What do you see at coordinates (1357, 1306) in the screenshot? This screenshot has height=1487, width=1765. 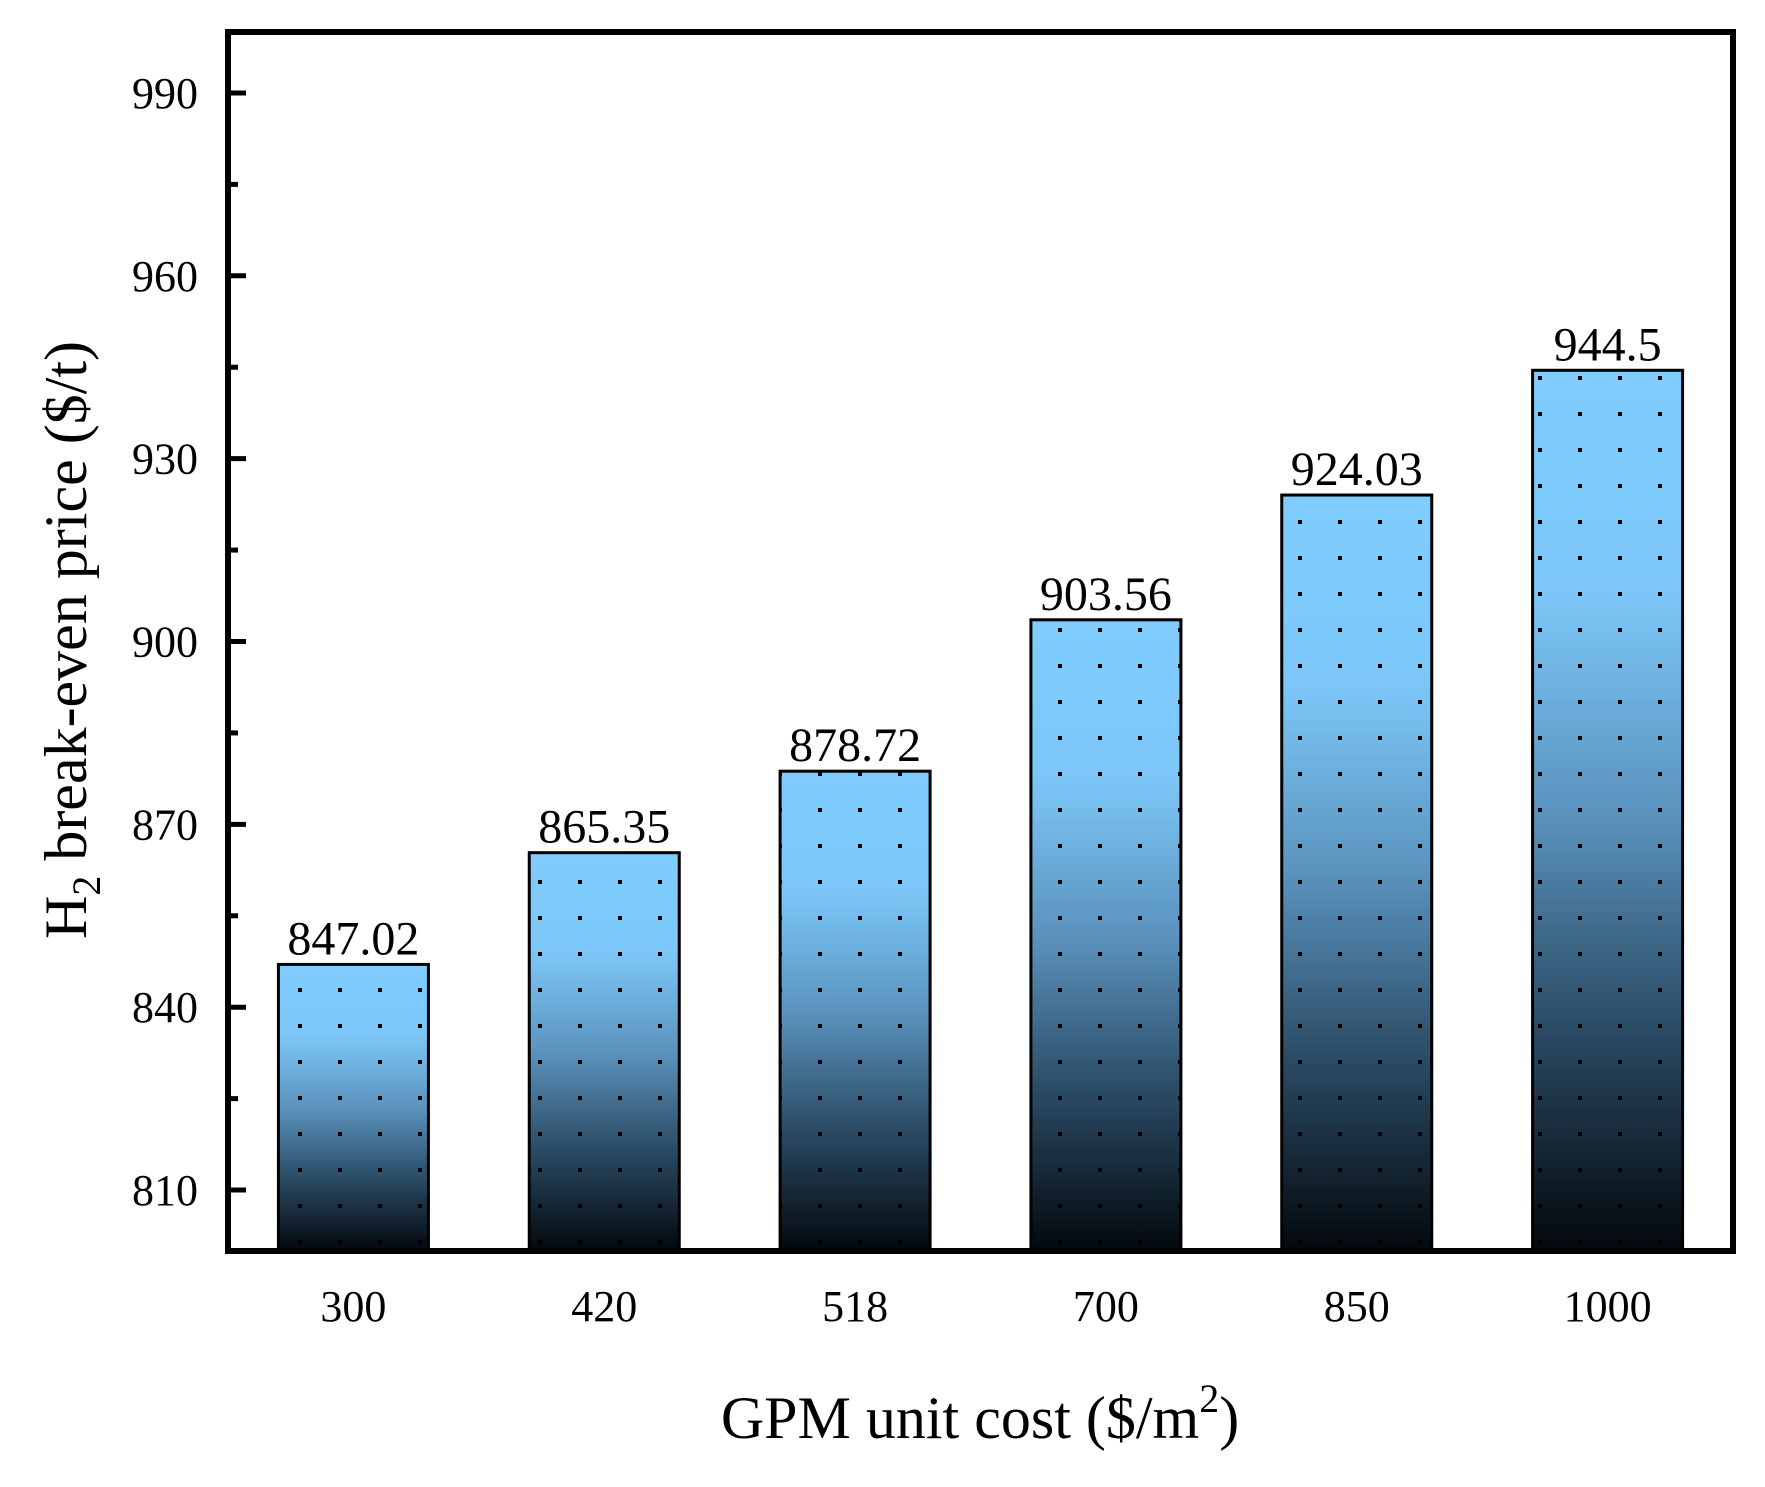 I see `x-tick-label: 850` at bounding box center [1357, 1306].